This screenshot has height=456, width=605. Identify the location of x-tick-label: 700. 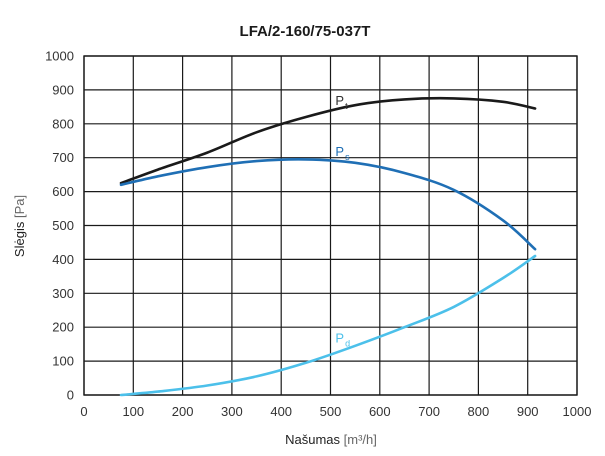
(429, 411).